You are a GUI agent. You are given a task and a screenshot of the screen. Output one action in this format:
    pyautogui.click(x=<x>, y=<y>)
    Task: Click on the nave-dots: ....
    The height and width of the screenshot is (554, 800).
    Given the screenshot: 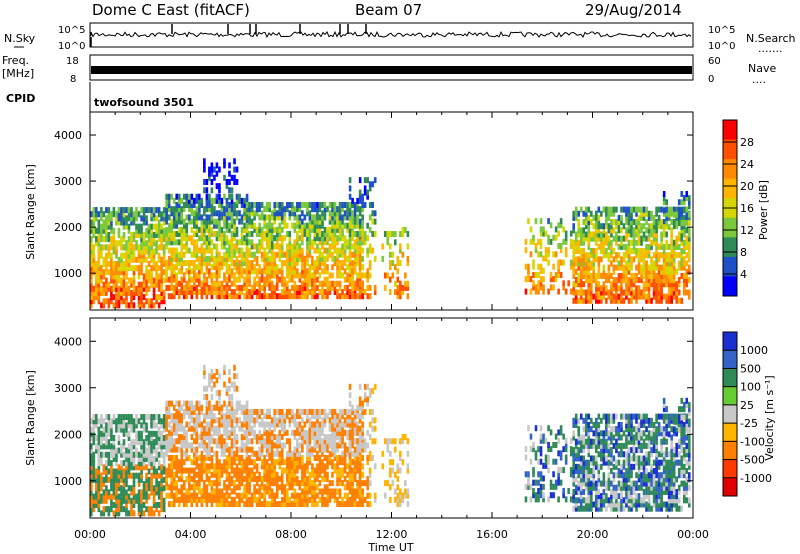 What is the action you would take?
    pyautogui.click(x=759, y=79)
    